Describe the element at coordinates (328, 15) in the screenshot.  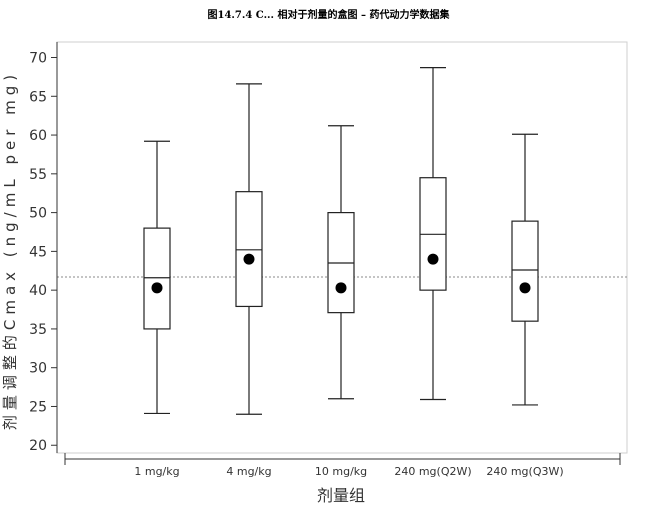
I see `chart-title: 图14.7.4 C... 相对于剂量的盒图 – 药代动力学数据集` at that location.